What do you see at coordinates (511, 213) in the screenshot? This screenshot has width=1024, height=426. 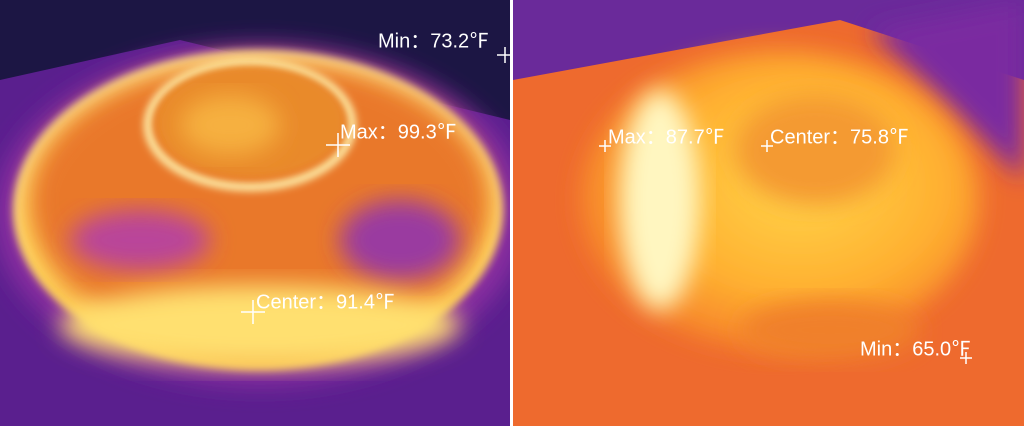 I see `divider` at bounding box center [511, 213].